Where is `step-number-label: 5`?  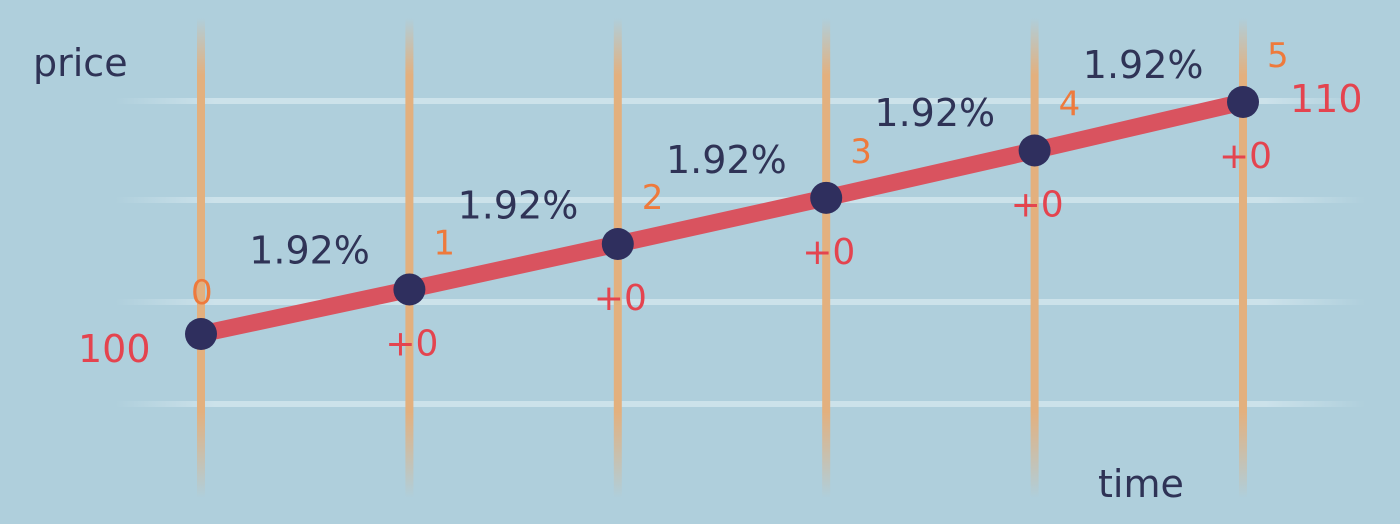 step-number-label: 5 is located at coordinates (1278, 56).